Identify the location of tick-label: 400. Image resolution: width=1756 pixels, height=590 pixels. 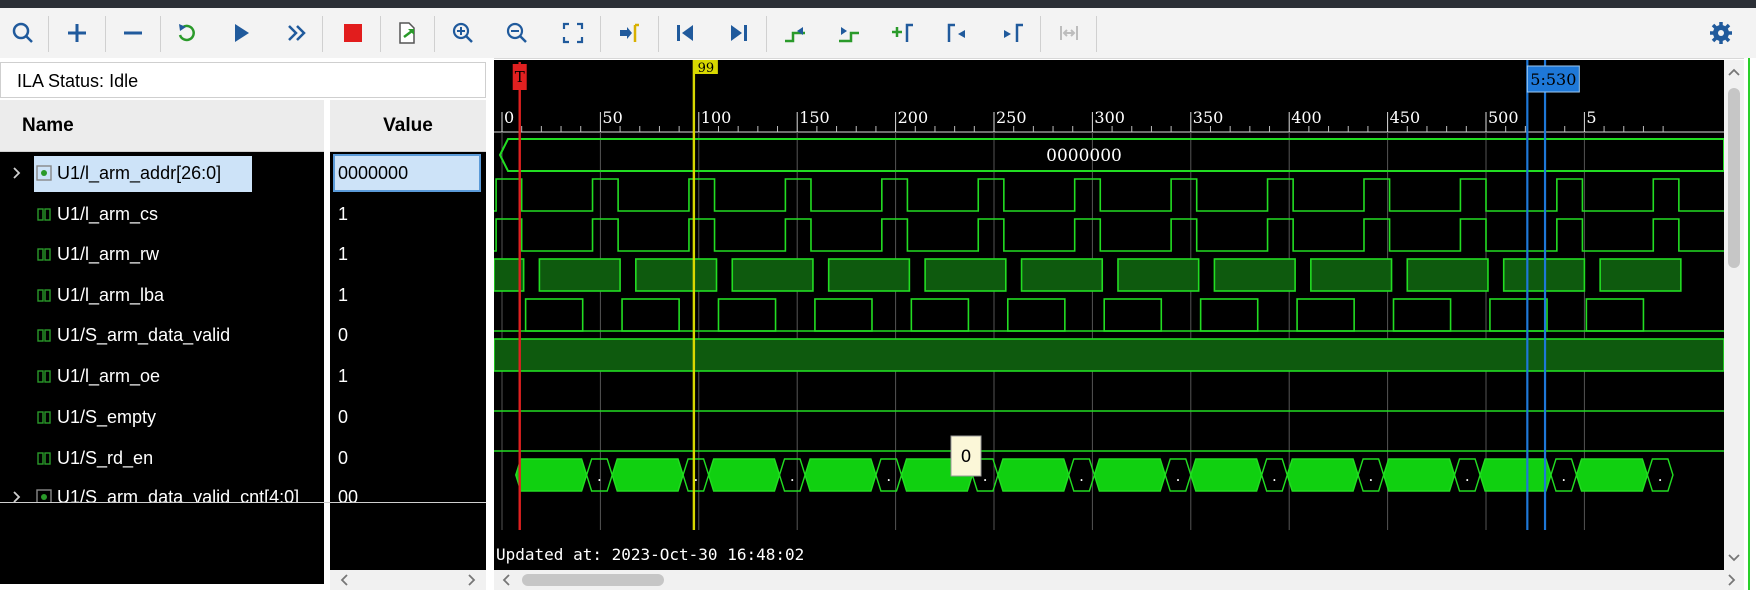
(1306, 117).